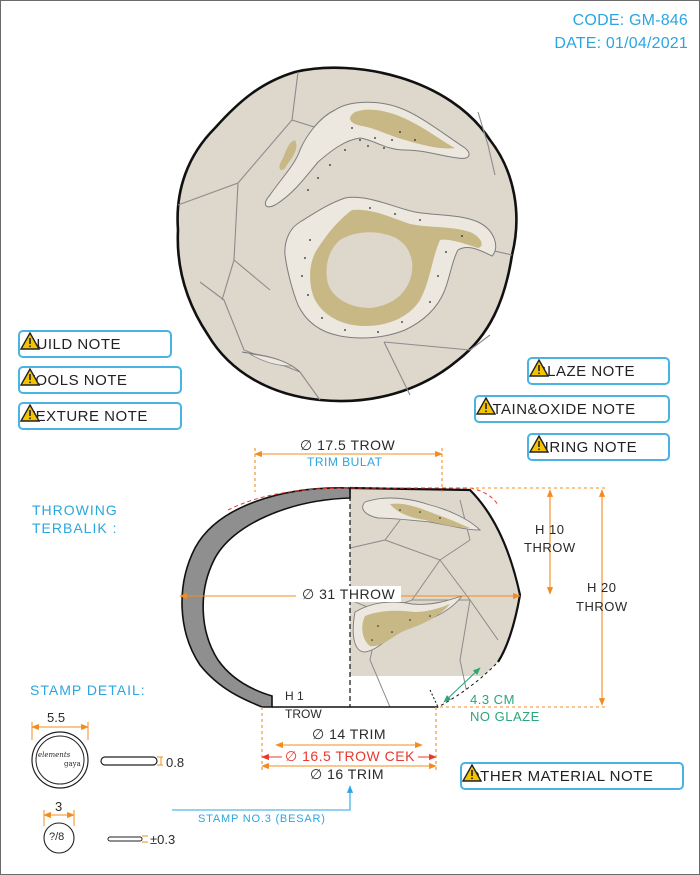  What do you see at coordinates (492, 699) in the screenshot?
I see `no-glaze-value: 4.3 CM` at bounding box center [492, 699].